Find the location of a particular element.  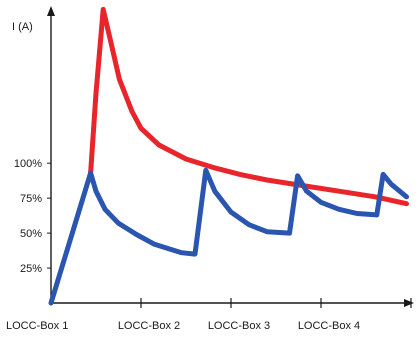

y-axis-label: I (A) is located at coordinates (22, 27).